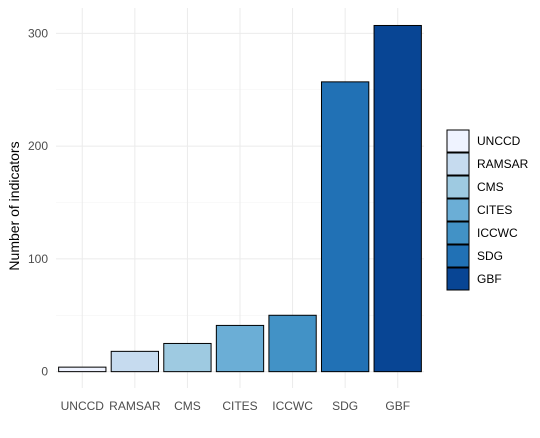  Describe the element at coordinates (38, 146) in the screenshot. I see `y-tick-label: 200` at that location.